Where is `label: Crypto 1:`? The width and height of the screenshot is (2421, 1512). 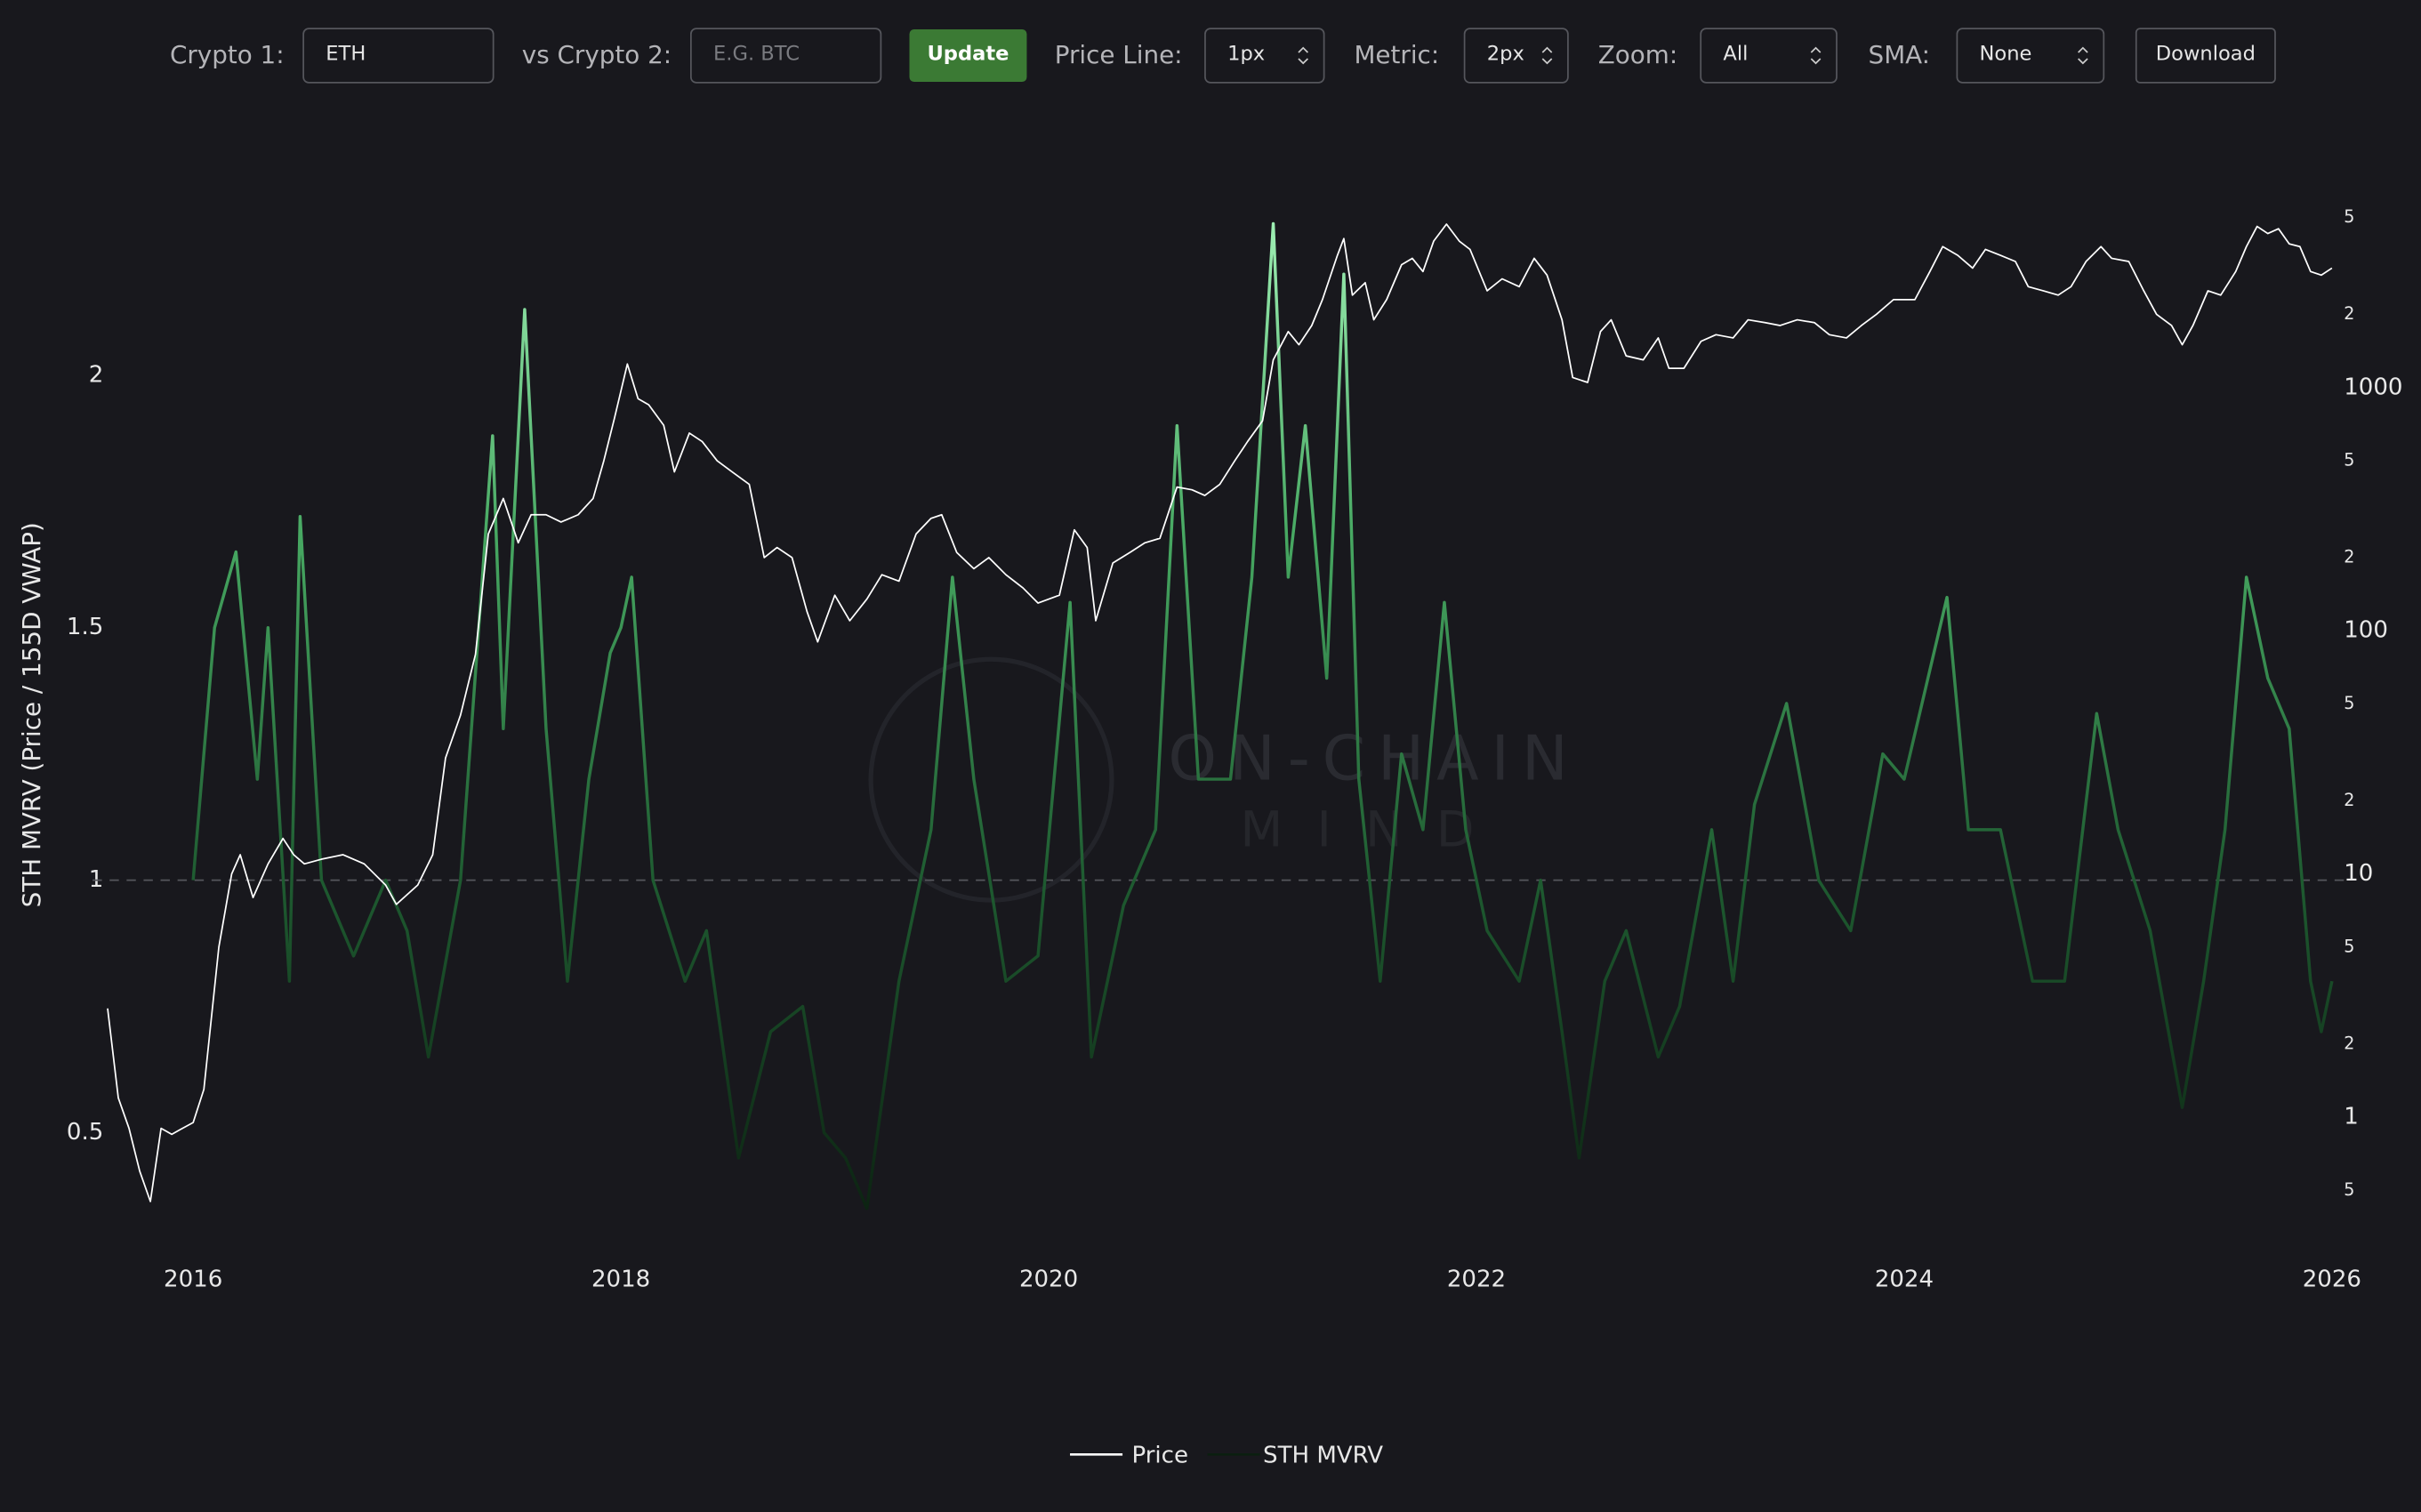 label: Crypto 1: is located at coordinates (227, 55).